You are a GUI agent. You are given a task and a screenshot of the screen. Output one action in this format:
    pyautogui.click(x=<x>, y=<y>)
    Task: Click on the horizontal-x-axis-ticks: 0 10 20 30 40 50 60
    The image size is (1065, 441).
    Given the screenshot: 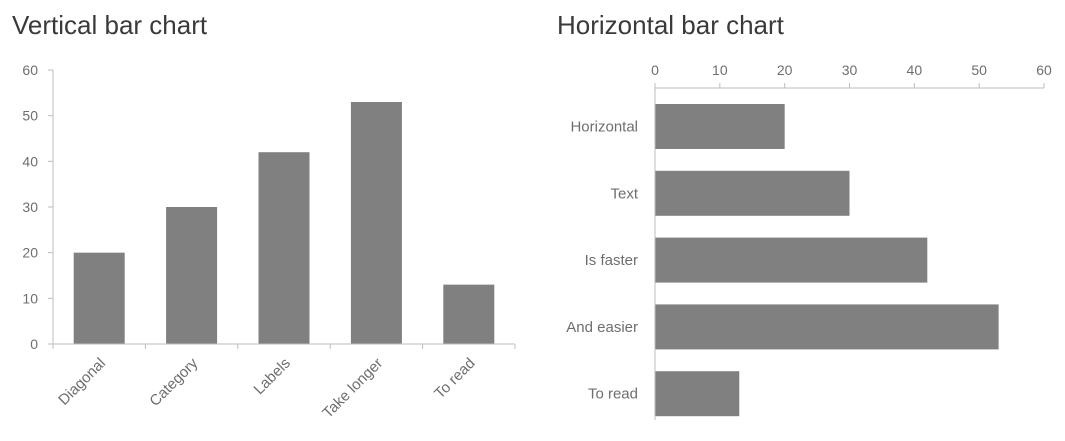 What is the action you would take?
    pyautogui.click(x=851, y=75)
    